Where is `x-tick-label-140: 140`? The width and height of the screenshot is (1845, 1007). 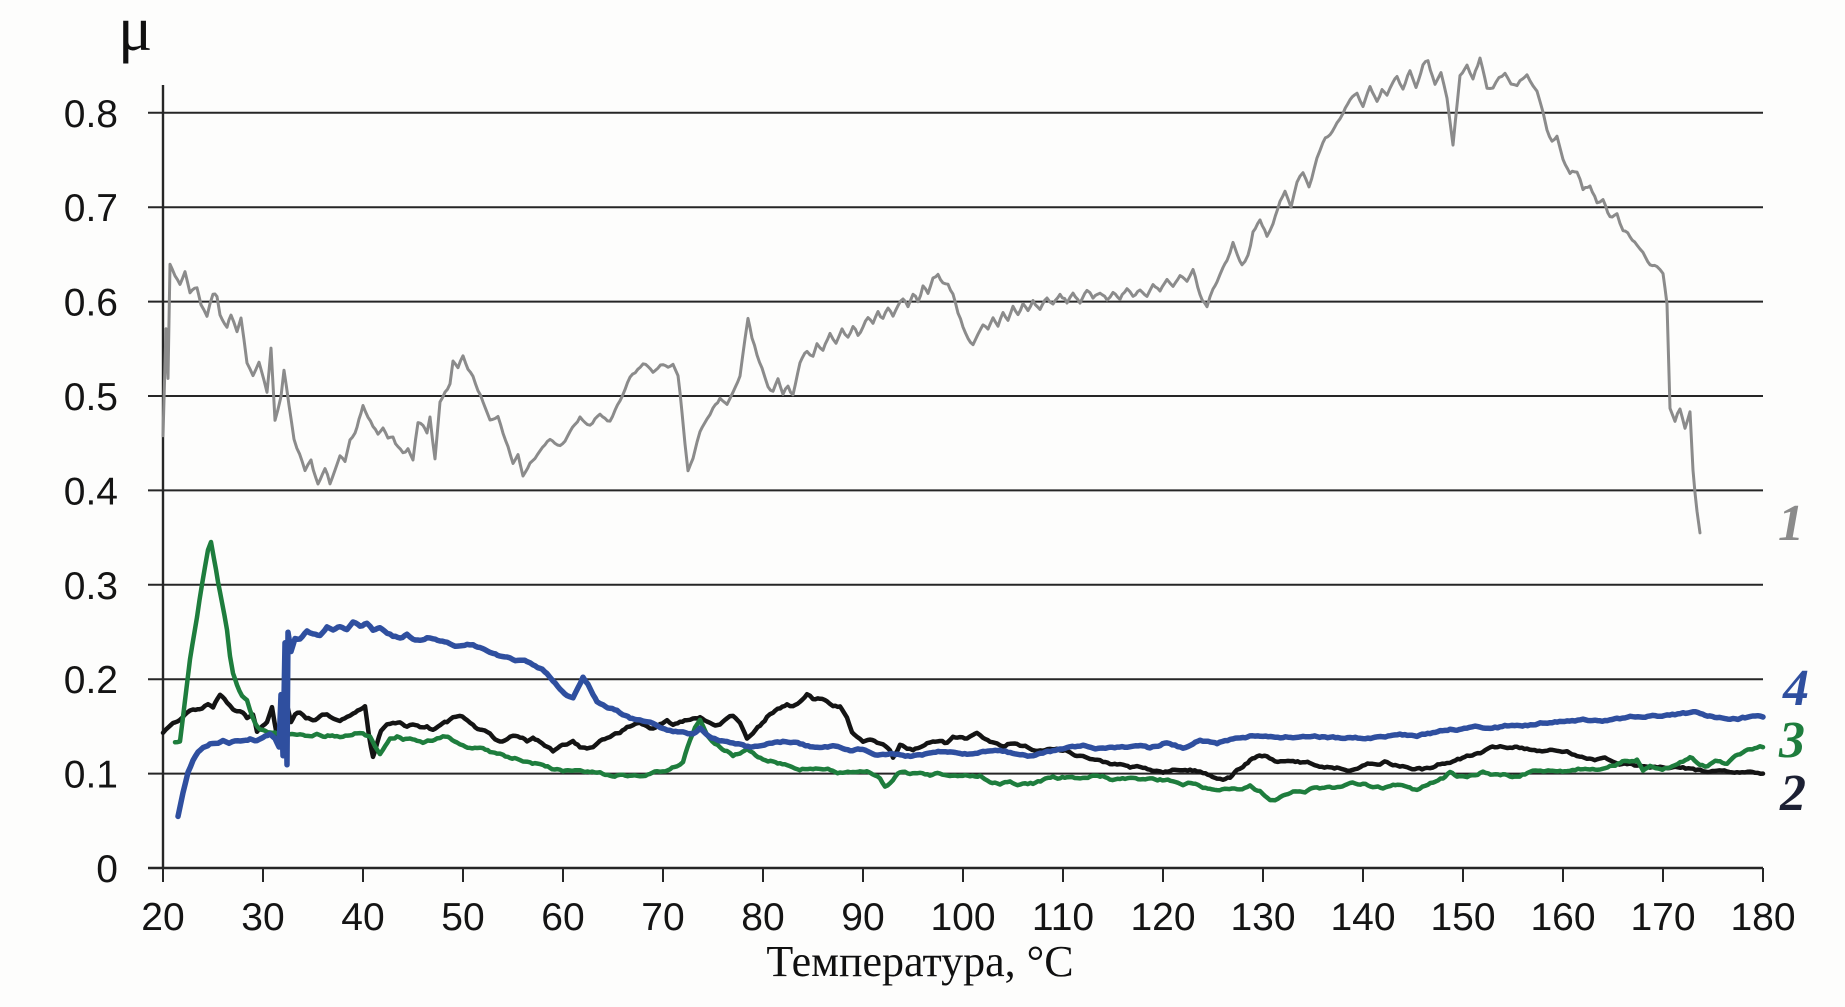
x-tick-label-140: 140 is located at coordinates (1362, 917).